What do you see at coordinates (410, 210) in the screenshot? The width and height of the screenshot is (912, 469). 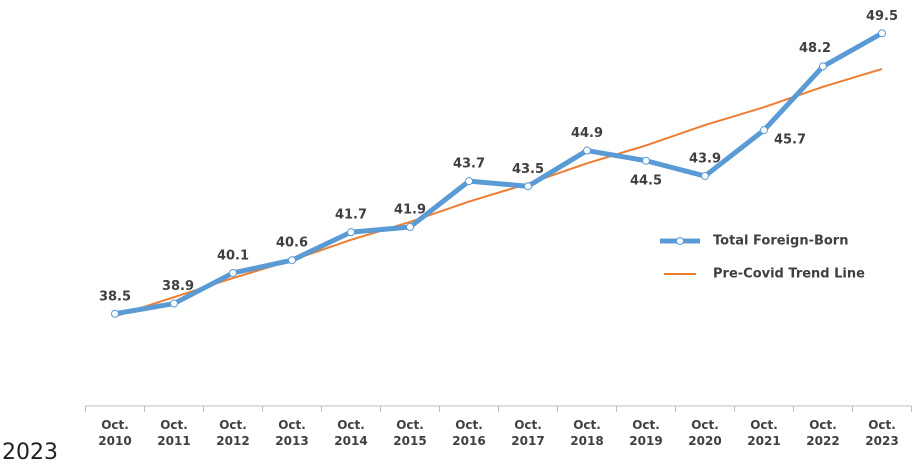 I see `data-label: 41.9` at bounding box center [410, 210].